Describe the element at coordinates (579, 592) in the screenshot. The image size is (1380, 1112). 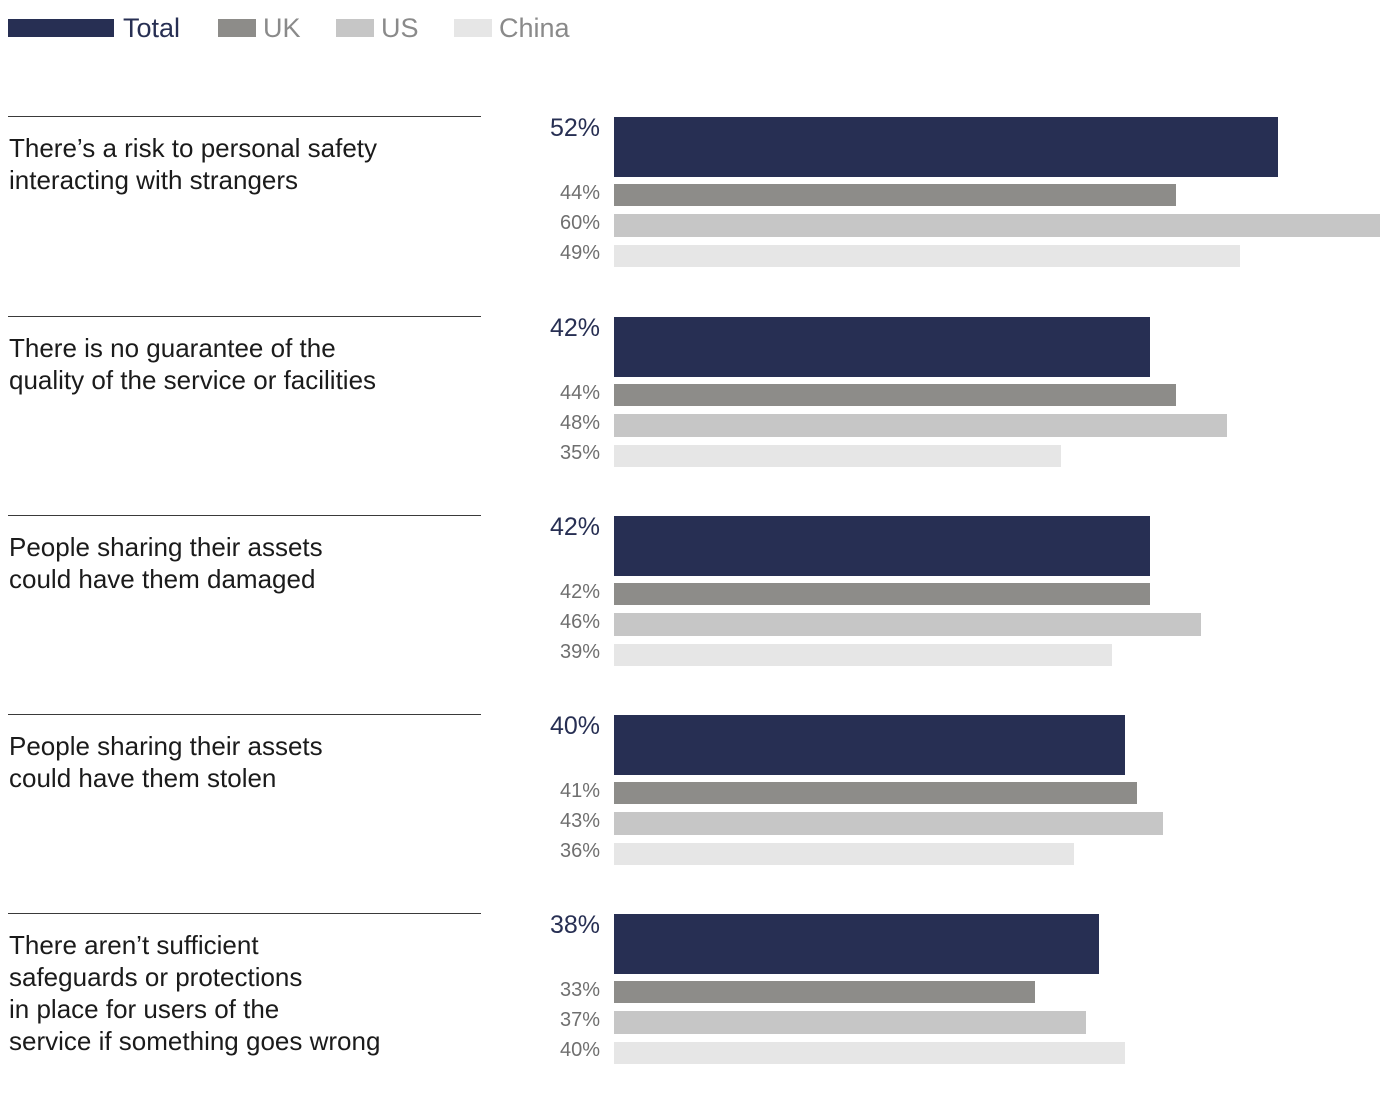
I see `value-label-uk: 42%` at that location.